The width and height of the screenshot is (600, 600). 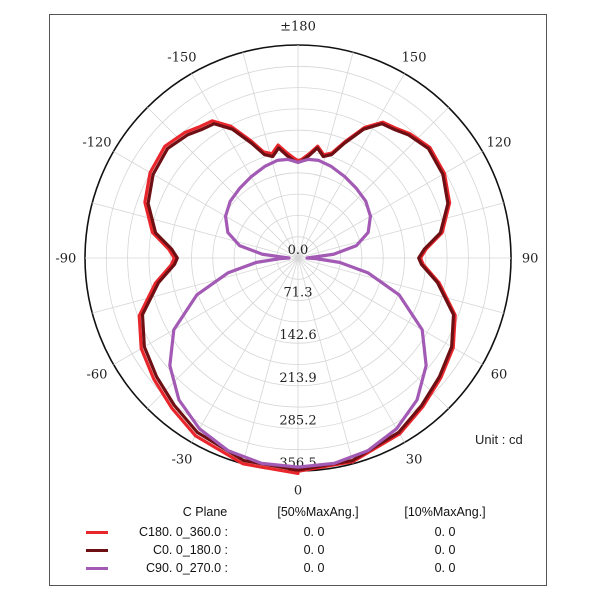 What do you see at coordinates (298, 250) in the screenshot?
I see `radial-tick-label: 0.0` at bounding box center [298, 250].